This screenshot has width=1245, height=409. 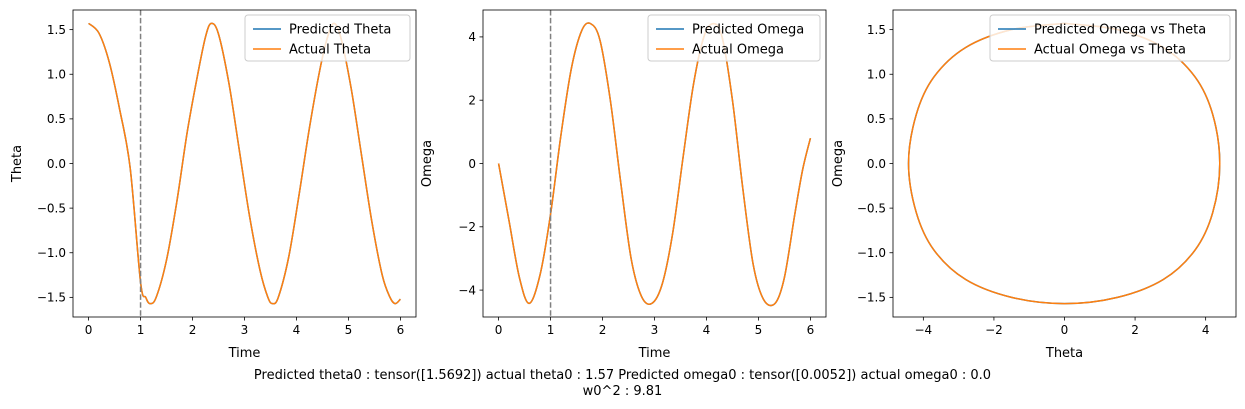 I want to click on legend-label: Predicted Omega vs Theta, so click(x=1120, y=30).